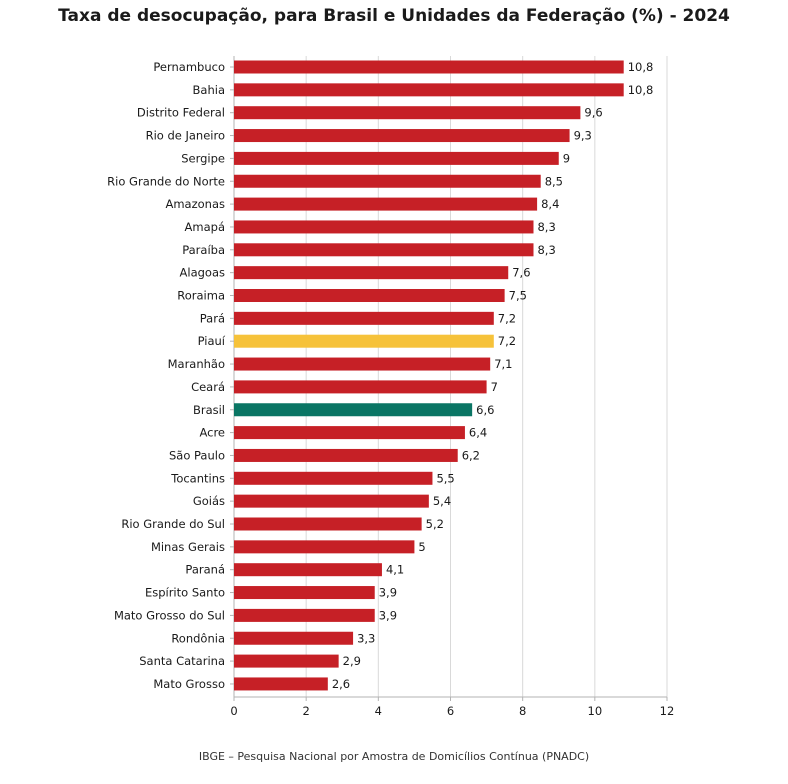 This screenshot has height=784, width=788. I want to click on bar-espirito-santo, so click(304, 593).